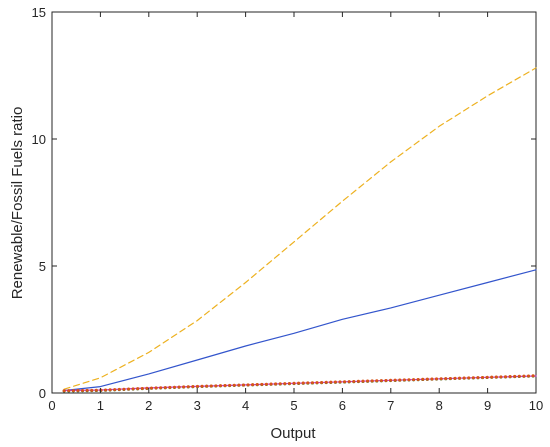 The height and width of the screenshot is (447, 550). I want to click on x-tick-label: 7, so click(390, 405).